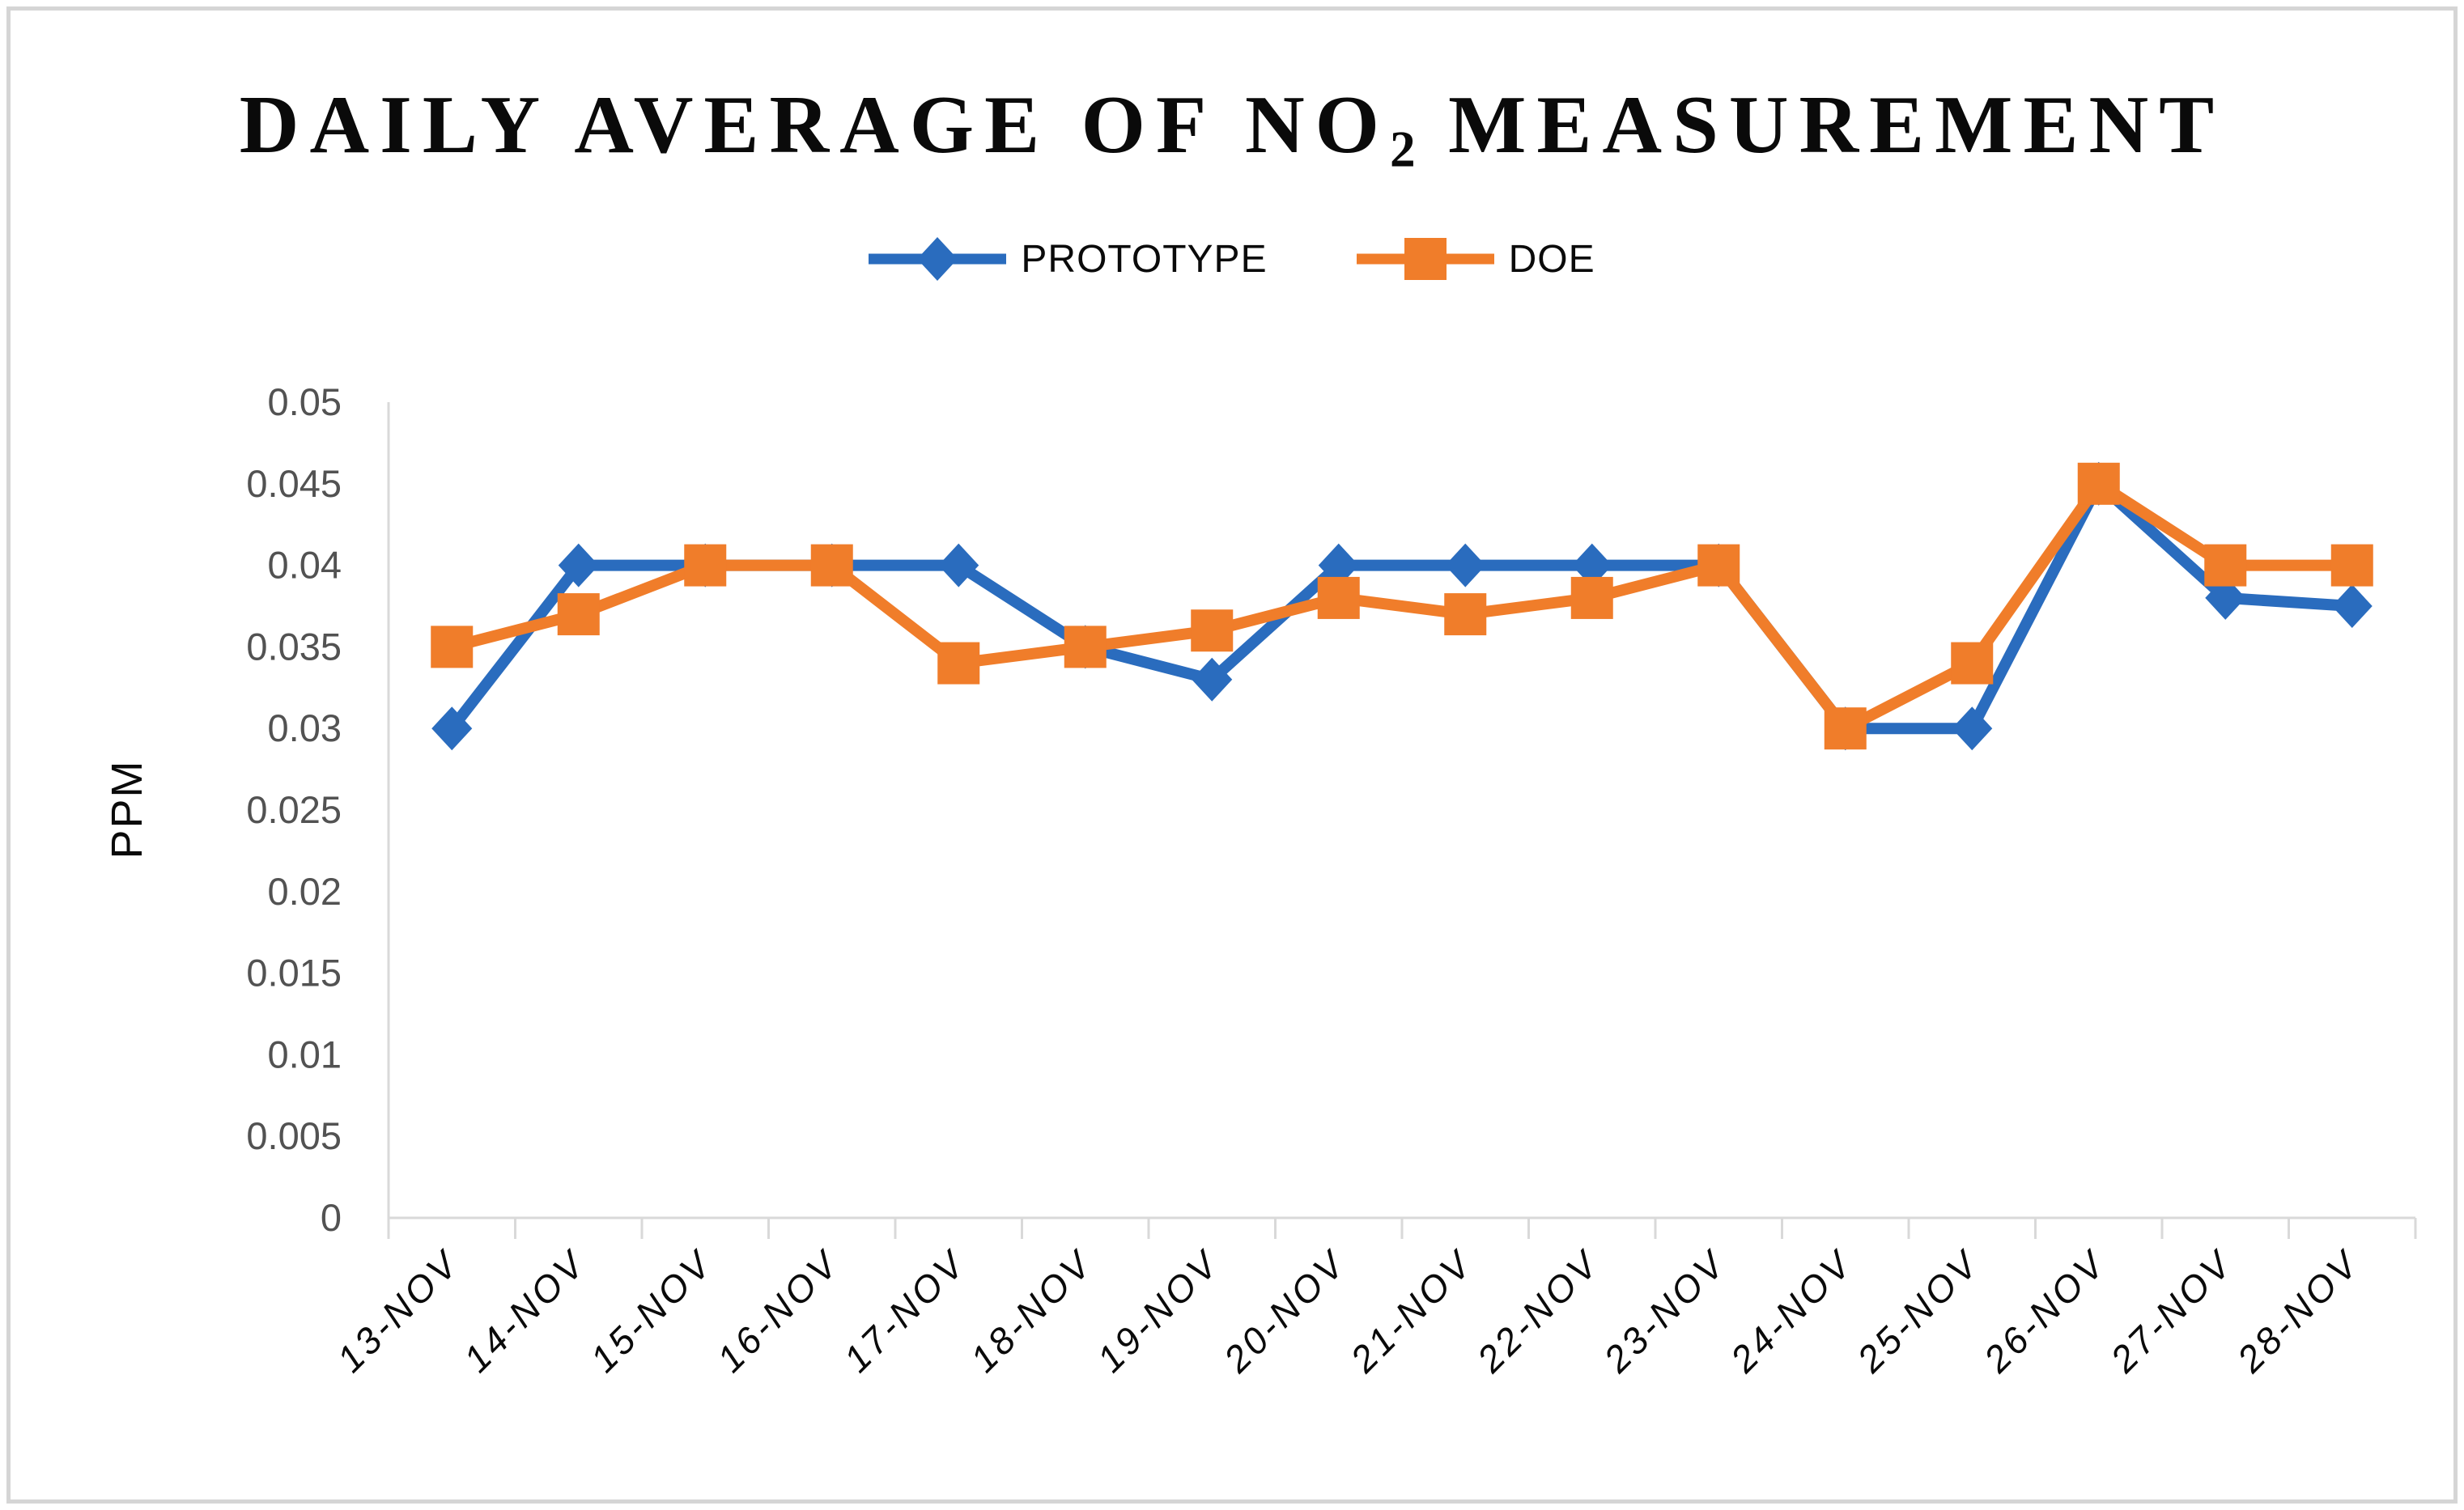 This screenshot has height=1510, width=2464. Describe the element at coordinates (904, 1310) in the screenshot. I see `x-category-label: 17-NOV` at that location.